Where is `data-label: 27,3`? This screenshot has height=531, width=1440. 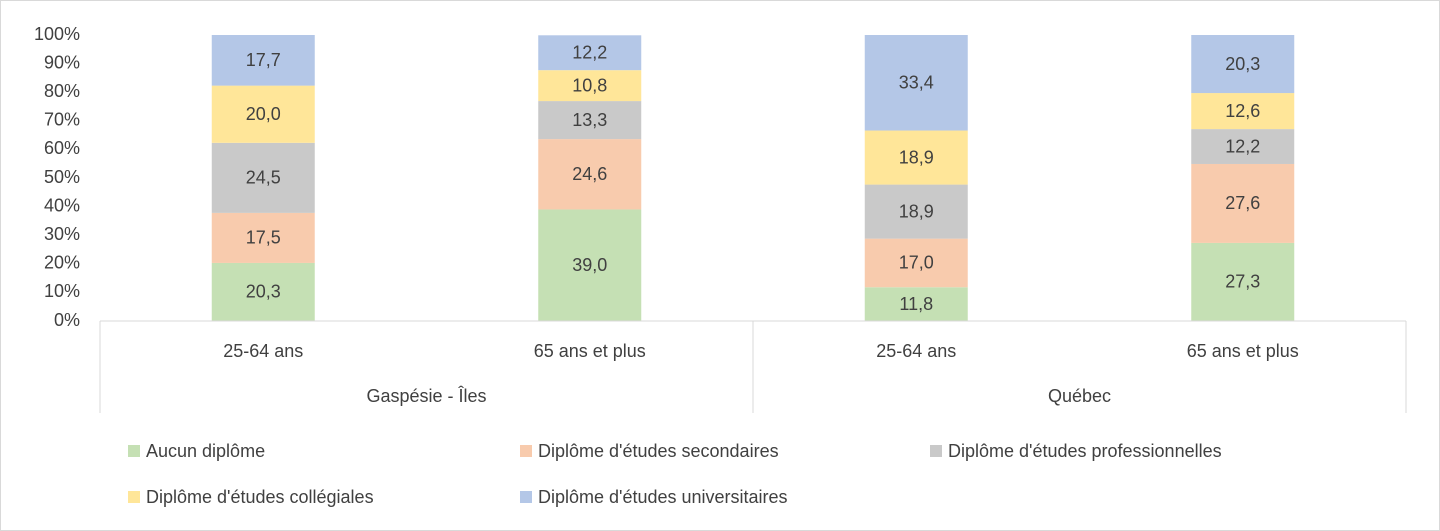 data-label: 27,3 is located at coordinates (1242, 282).